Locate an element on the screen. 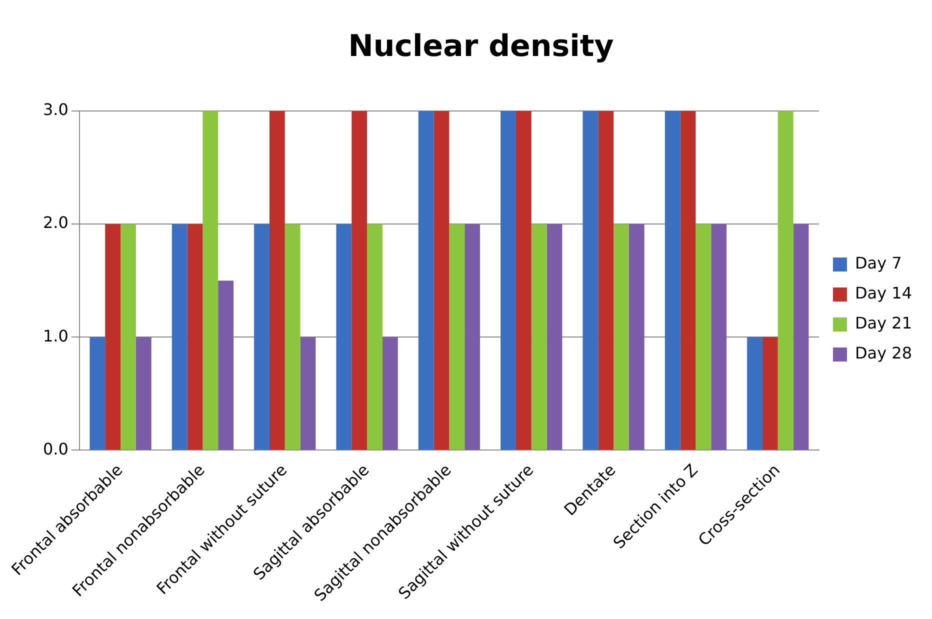 The image size is (932, 619). legend-label: Day 28 is located at coordinates (883, 353).